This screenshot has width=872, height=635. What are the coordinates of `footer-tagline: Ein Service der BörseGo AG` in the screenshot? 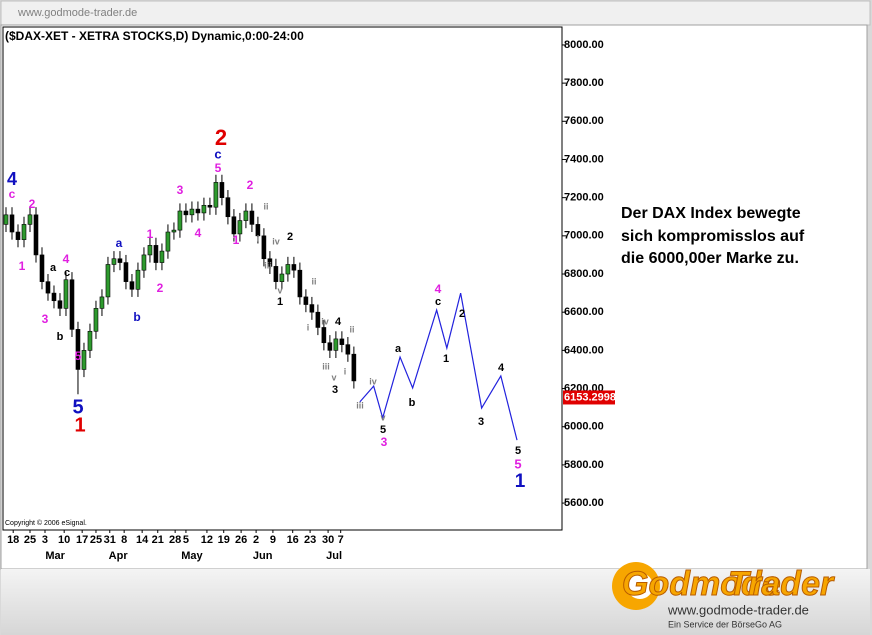 It's located at (725, 624).